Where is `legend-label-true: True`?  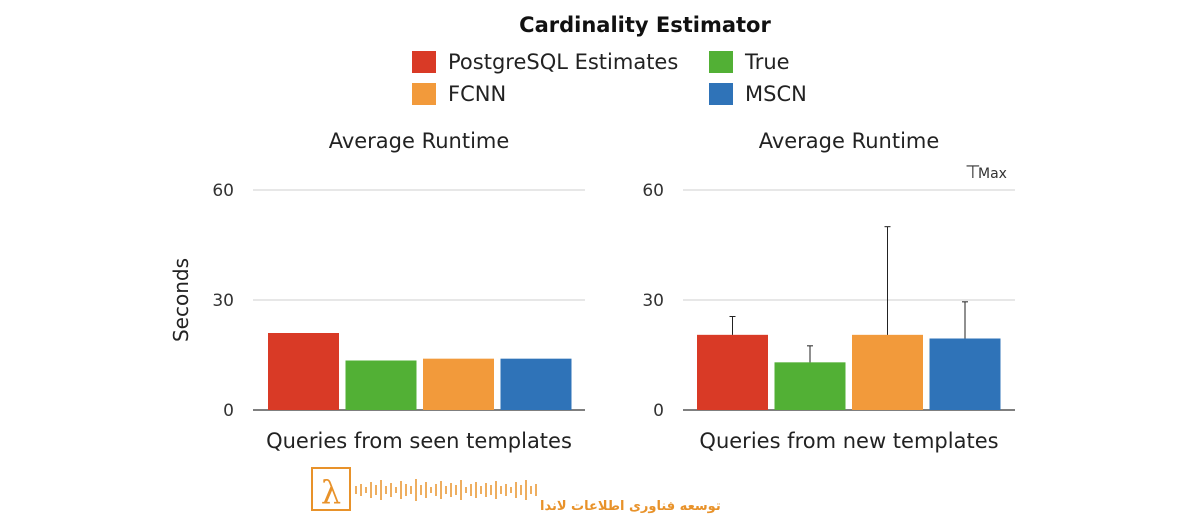 legend-label-true: True is located at coordinates (767, 62).